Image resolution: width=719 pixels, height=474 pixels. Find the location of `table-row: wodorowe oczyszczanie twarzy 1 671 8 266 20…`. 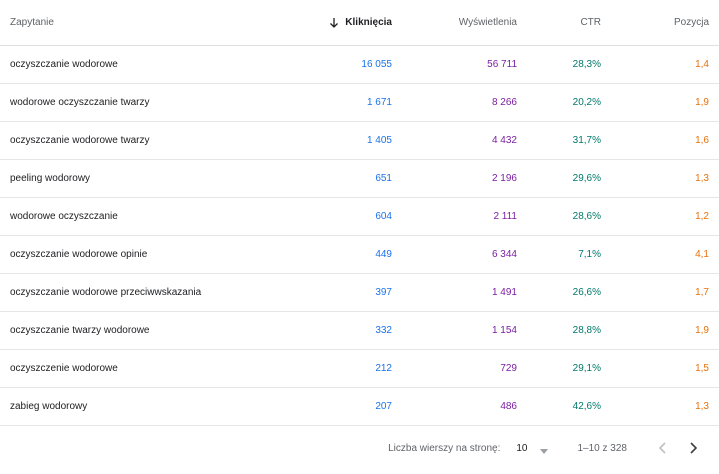

table-row: wodorowe oczyszczanie twarzy 1 671 8 266 20… is located at coordinates (359, 103).